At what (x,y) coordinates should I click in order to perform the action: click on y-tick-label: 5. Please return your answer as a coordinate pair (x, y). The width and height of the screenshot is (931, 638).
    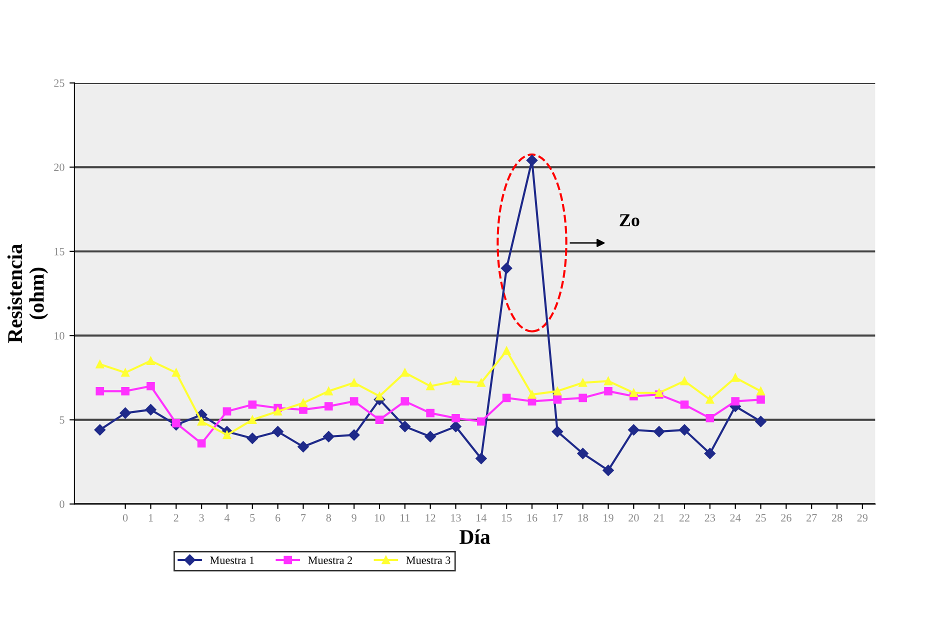
    Looking at the image, I should click on (62, 420).